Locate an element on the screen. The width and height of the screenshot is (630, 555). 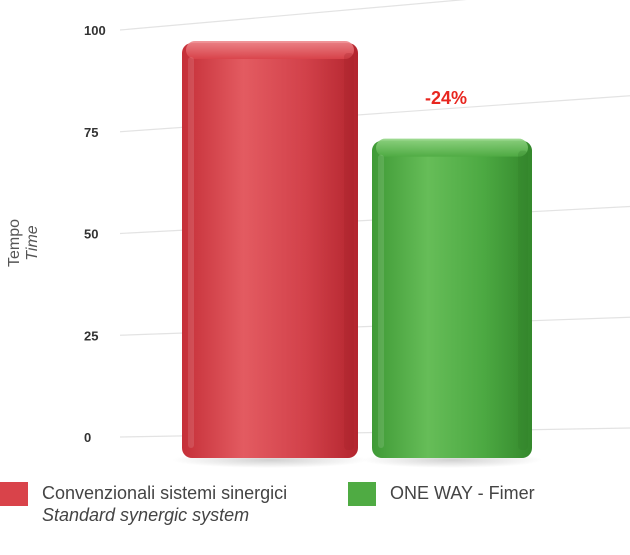
y-axis-label: Tempo Time is located at coordinates (24, 243).